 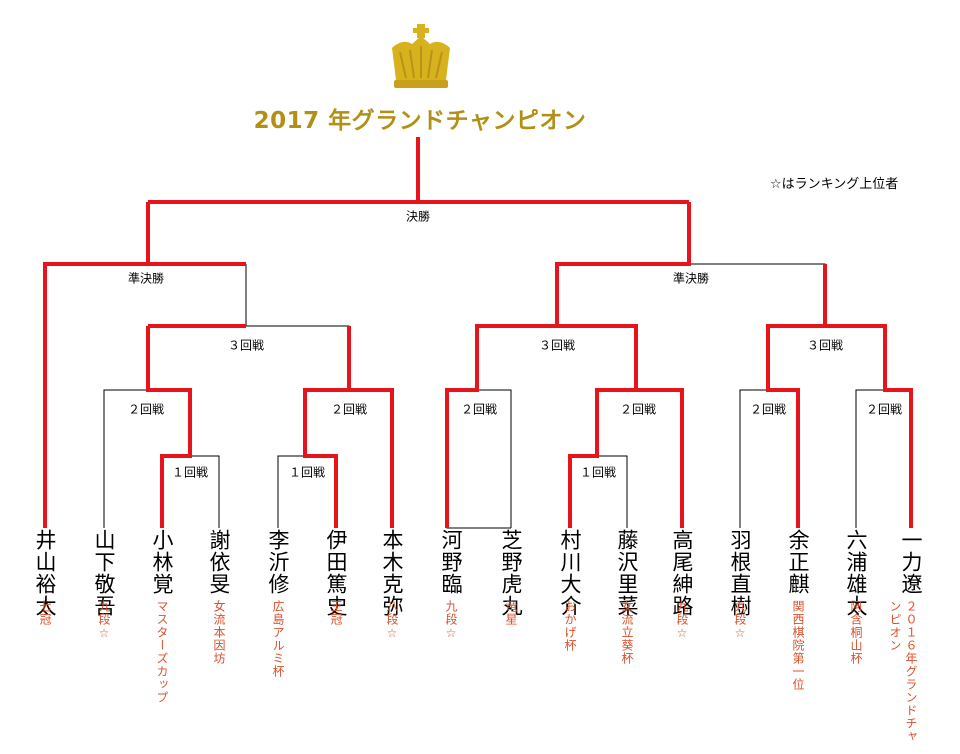 What do you see at coordinates (856, 632) in the screenshot?
I see `player-title: 阿含桐山杯` at bounding box center [856, 632].